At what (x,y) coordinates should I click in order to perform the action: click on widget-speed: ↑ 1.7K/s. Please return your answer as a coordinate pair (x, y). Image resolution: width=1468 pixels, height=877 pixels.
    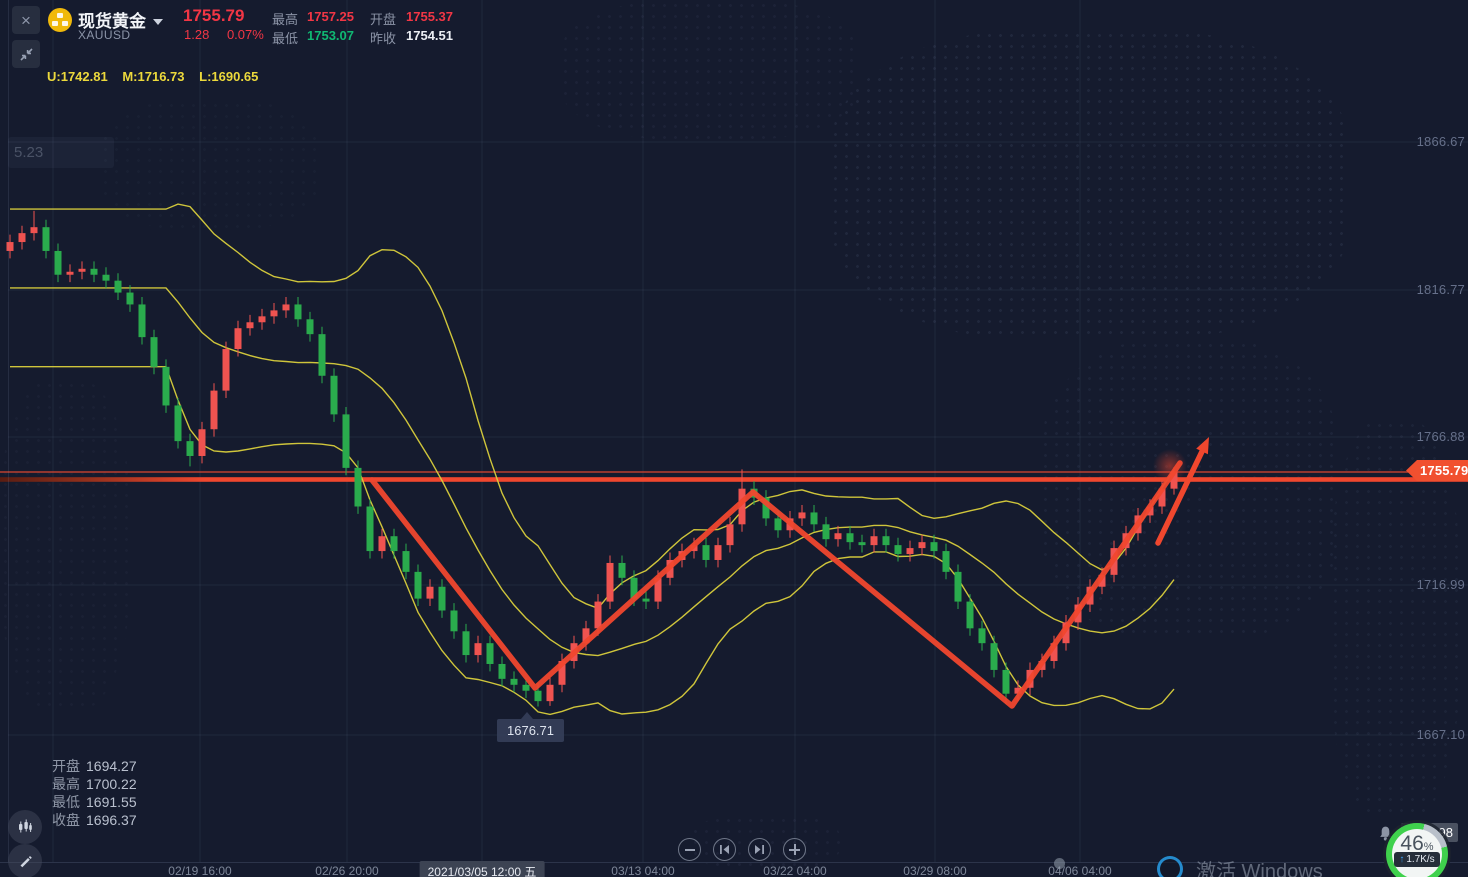
    Looking at the image, I should click on (1417, 859).